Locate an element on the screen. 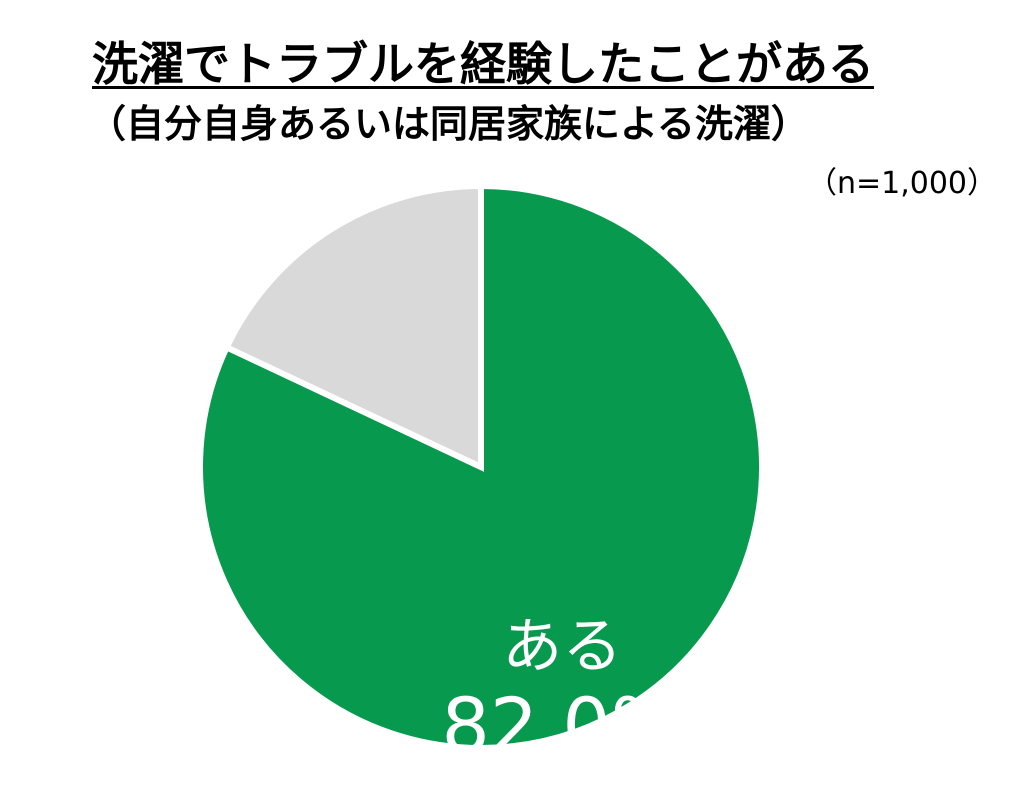 This screenshot has width=1031, height=789. sample-size-label: （n=1,000） is located at coordinates (901, 183).